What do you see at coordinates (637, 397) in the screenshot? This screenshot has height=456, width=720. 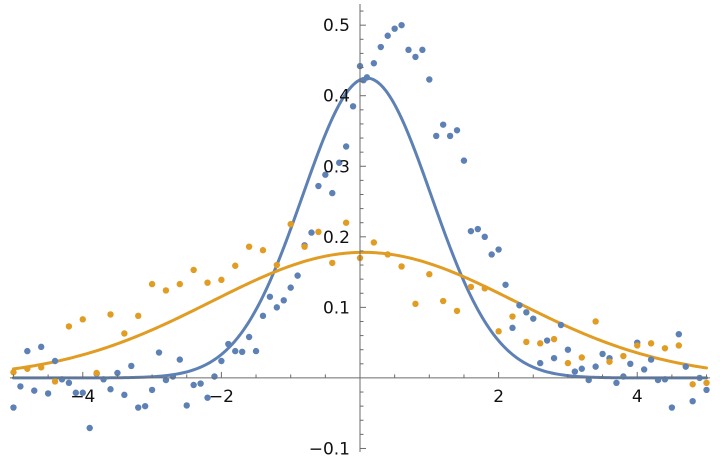 I see `x-tick-label: 4` at bounding box center [637, 397].